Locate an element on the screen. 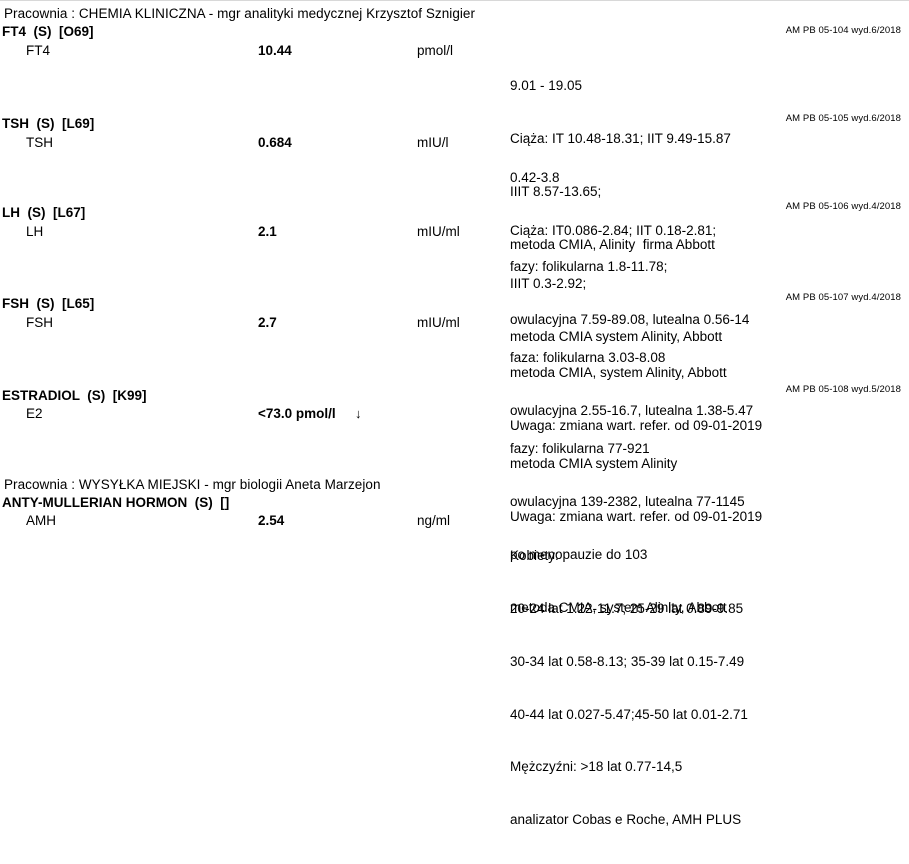 The height and width of the screenshot is (864, 909). result-value-tsh: 0.684 is located at coordinates (275, 142).